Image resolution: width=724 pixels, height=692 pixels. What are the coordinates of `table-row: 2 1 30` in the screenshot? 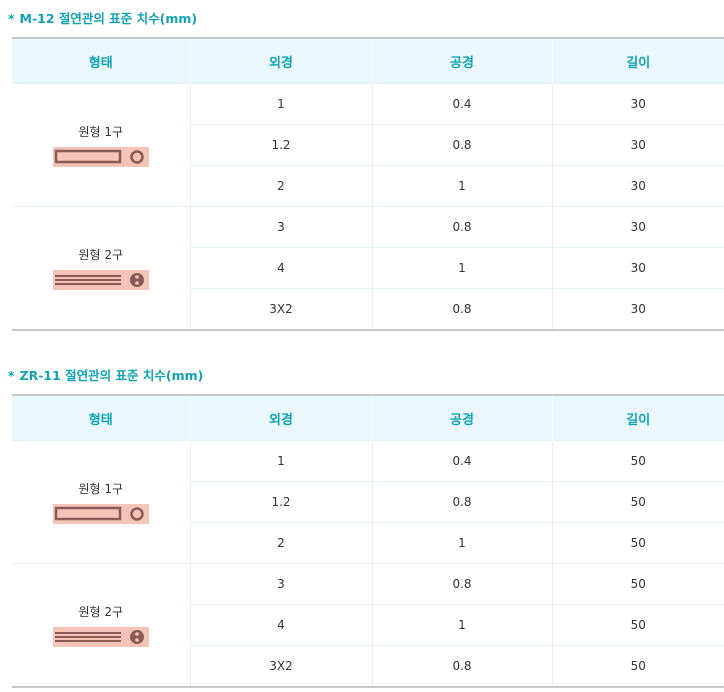 It's located at (368, 186).